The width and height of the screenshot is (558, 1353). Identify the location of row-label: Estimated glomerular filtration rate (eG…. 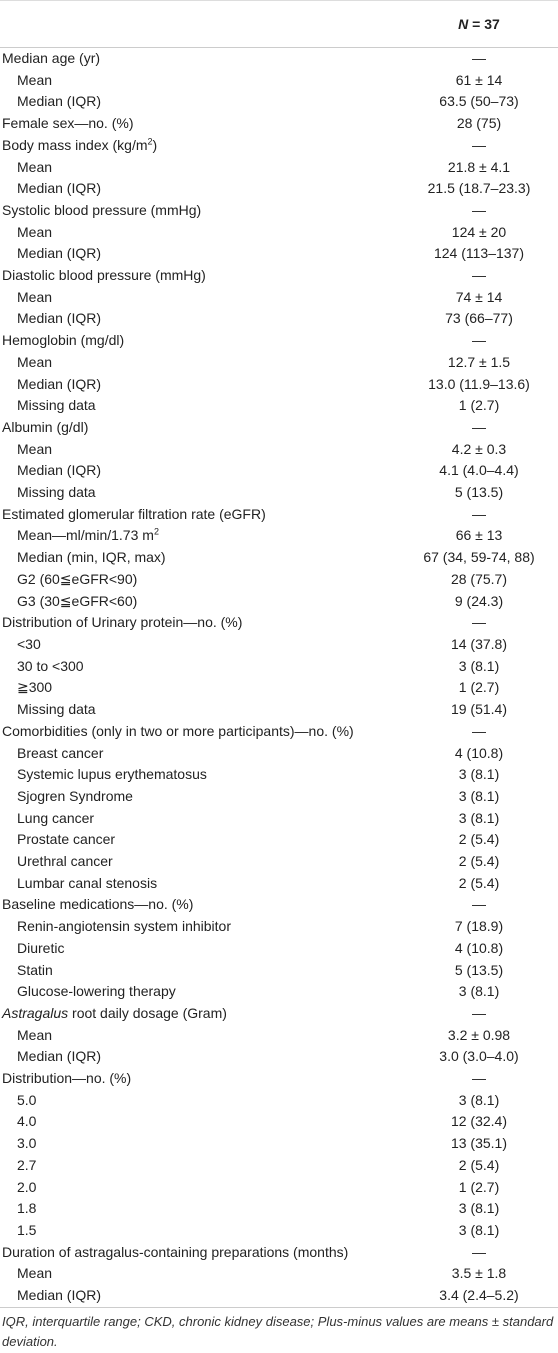
(134, 513).